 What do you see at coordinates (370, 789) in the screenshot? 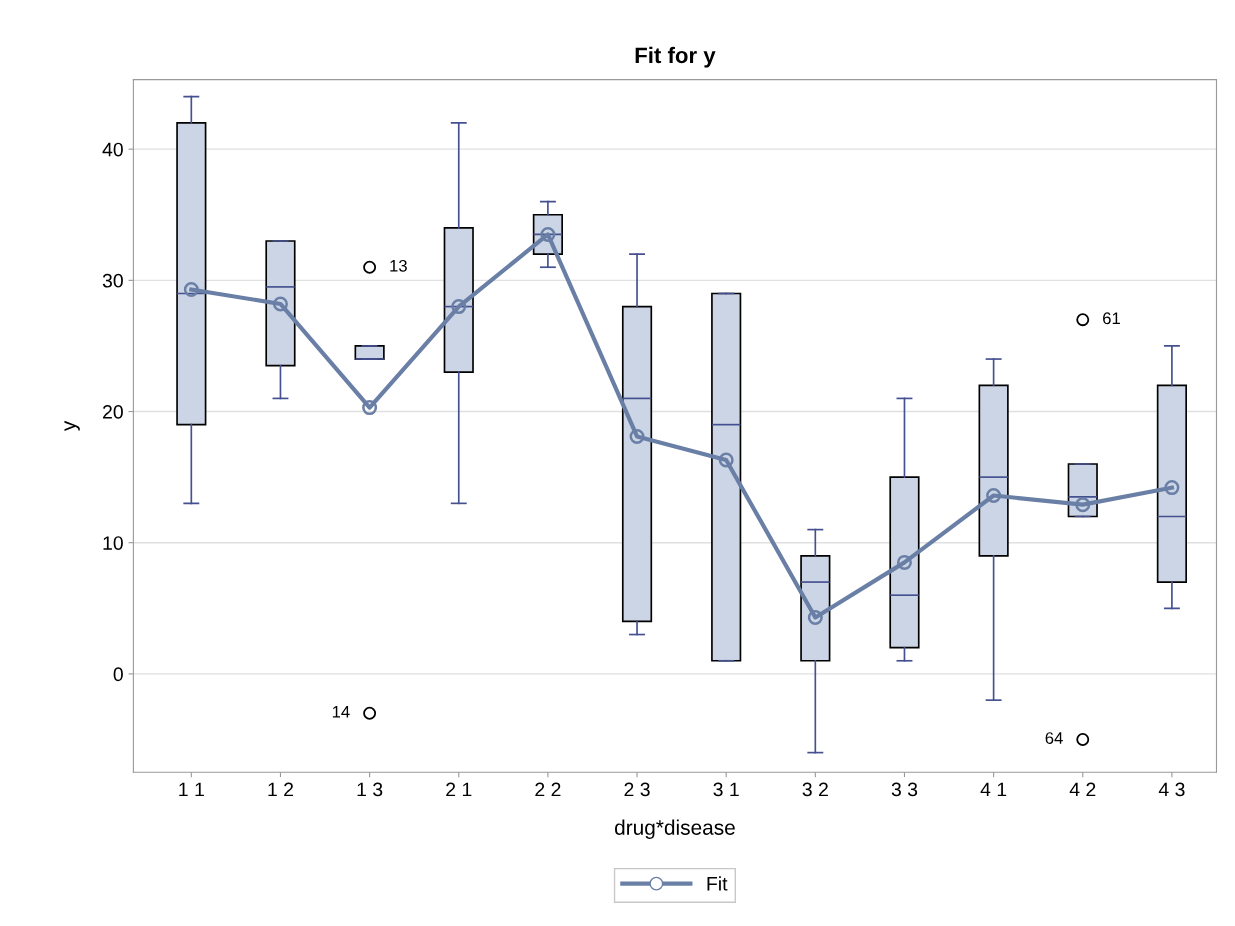
I see `x-tick-label: 1 3` at bounding box center [370, 789].